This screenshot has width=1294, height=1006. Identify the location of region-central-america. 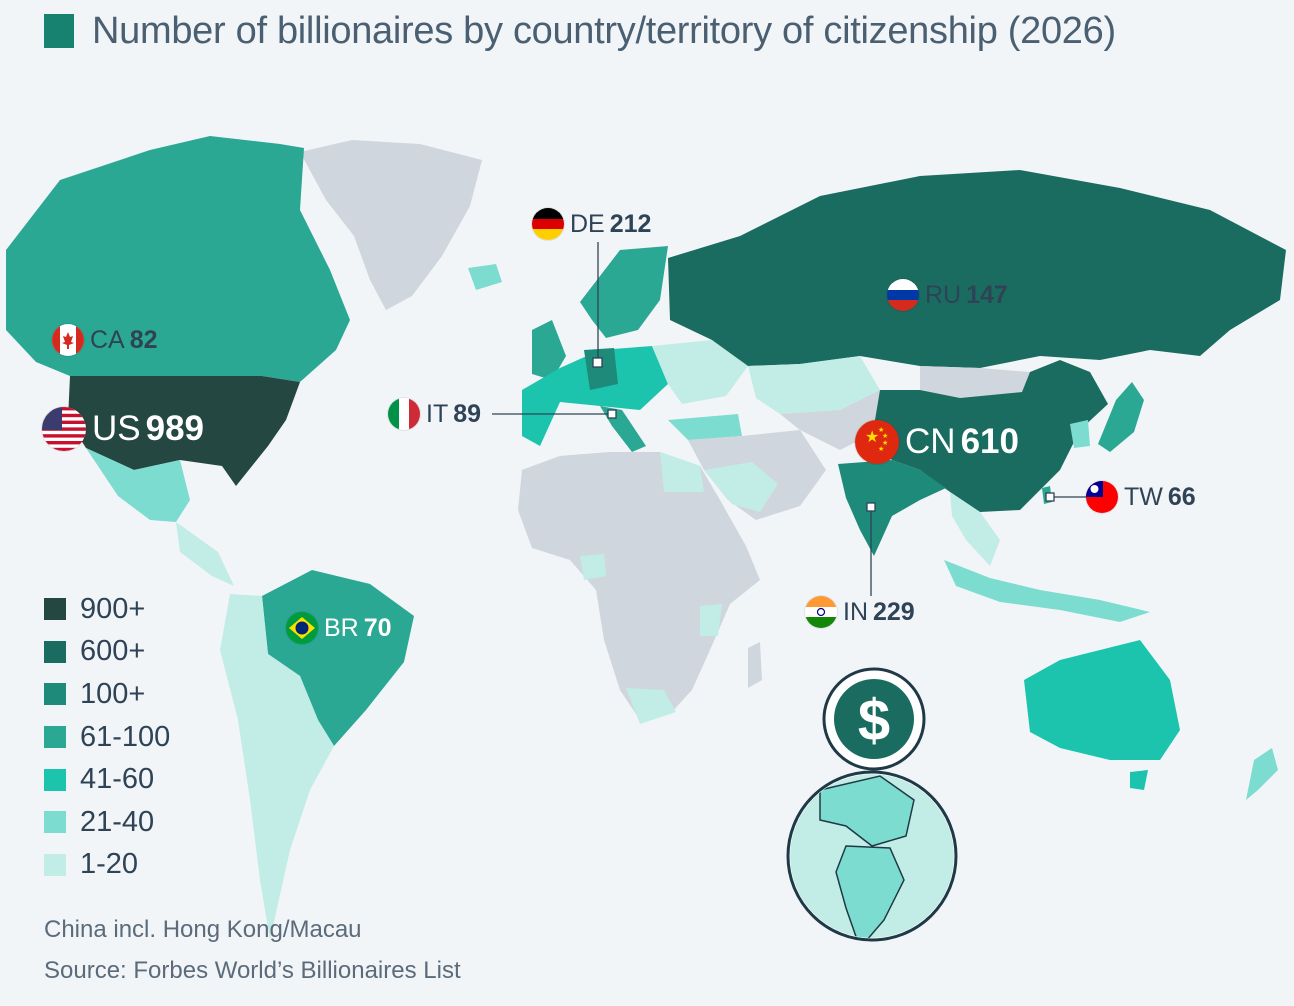
(205, 554).